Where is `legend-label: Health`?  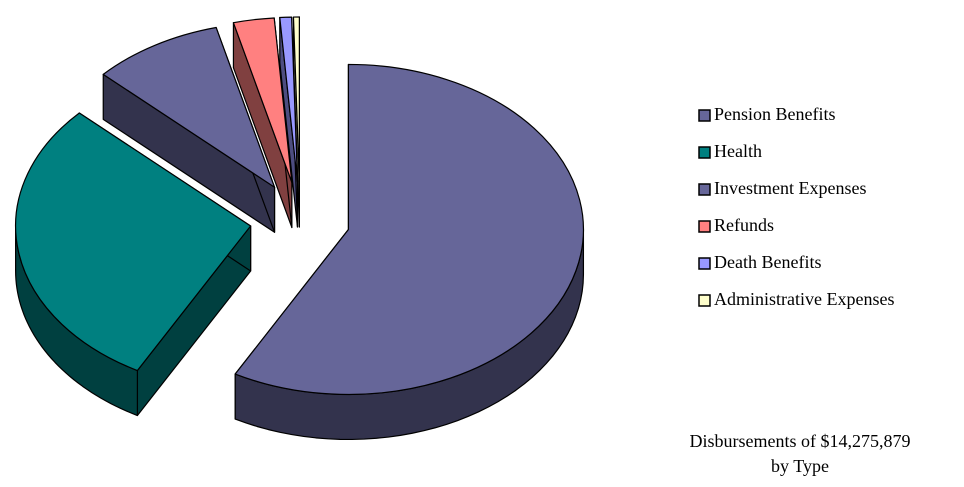
legend-label: Health is located at coordinates (738, 151).